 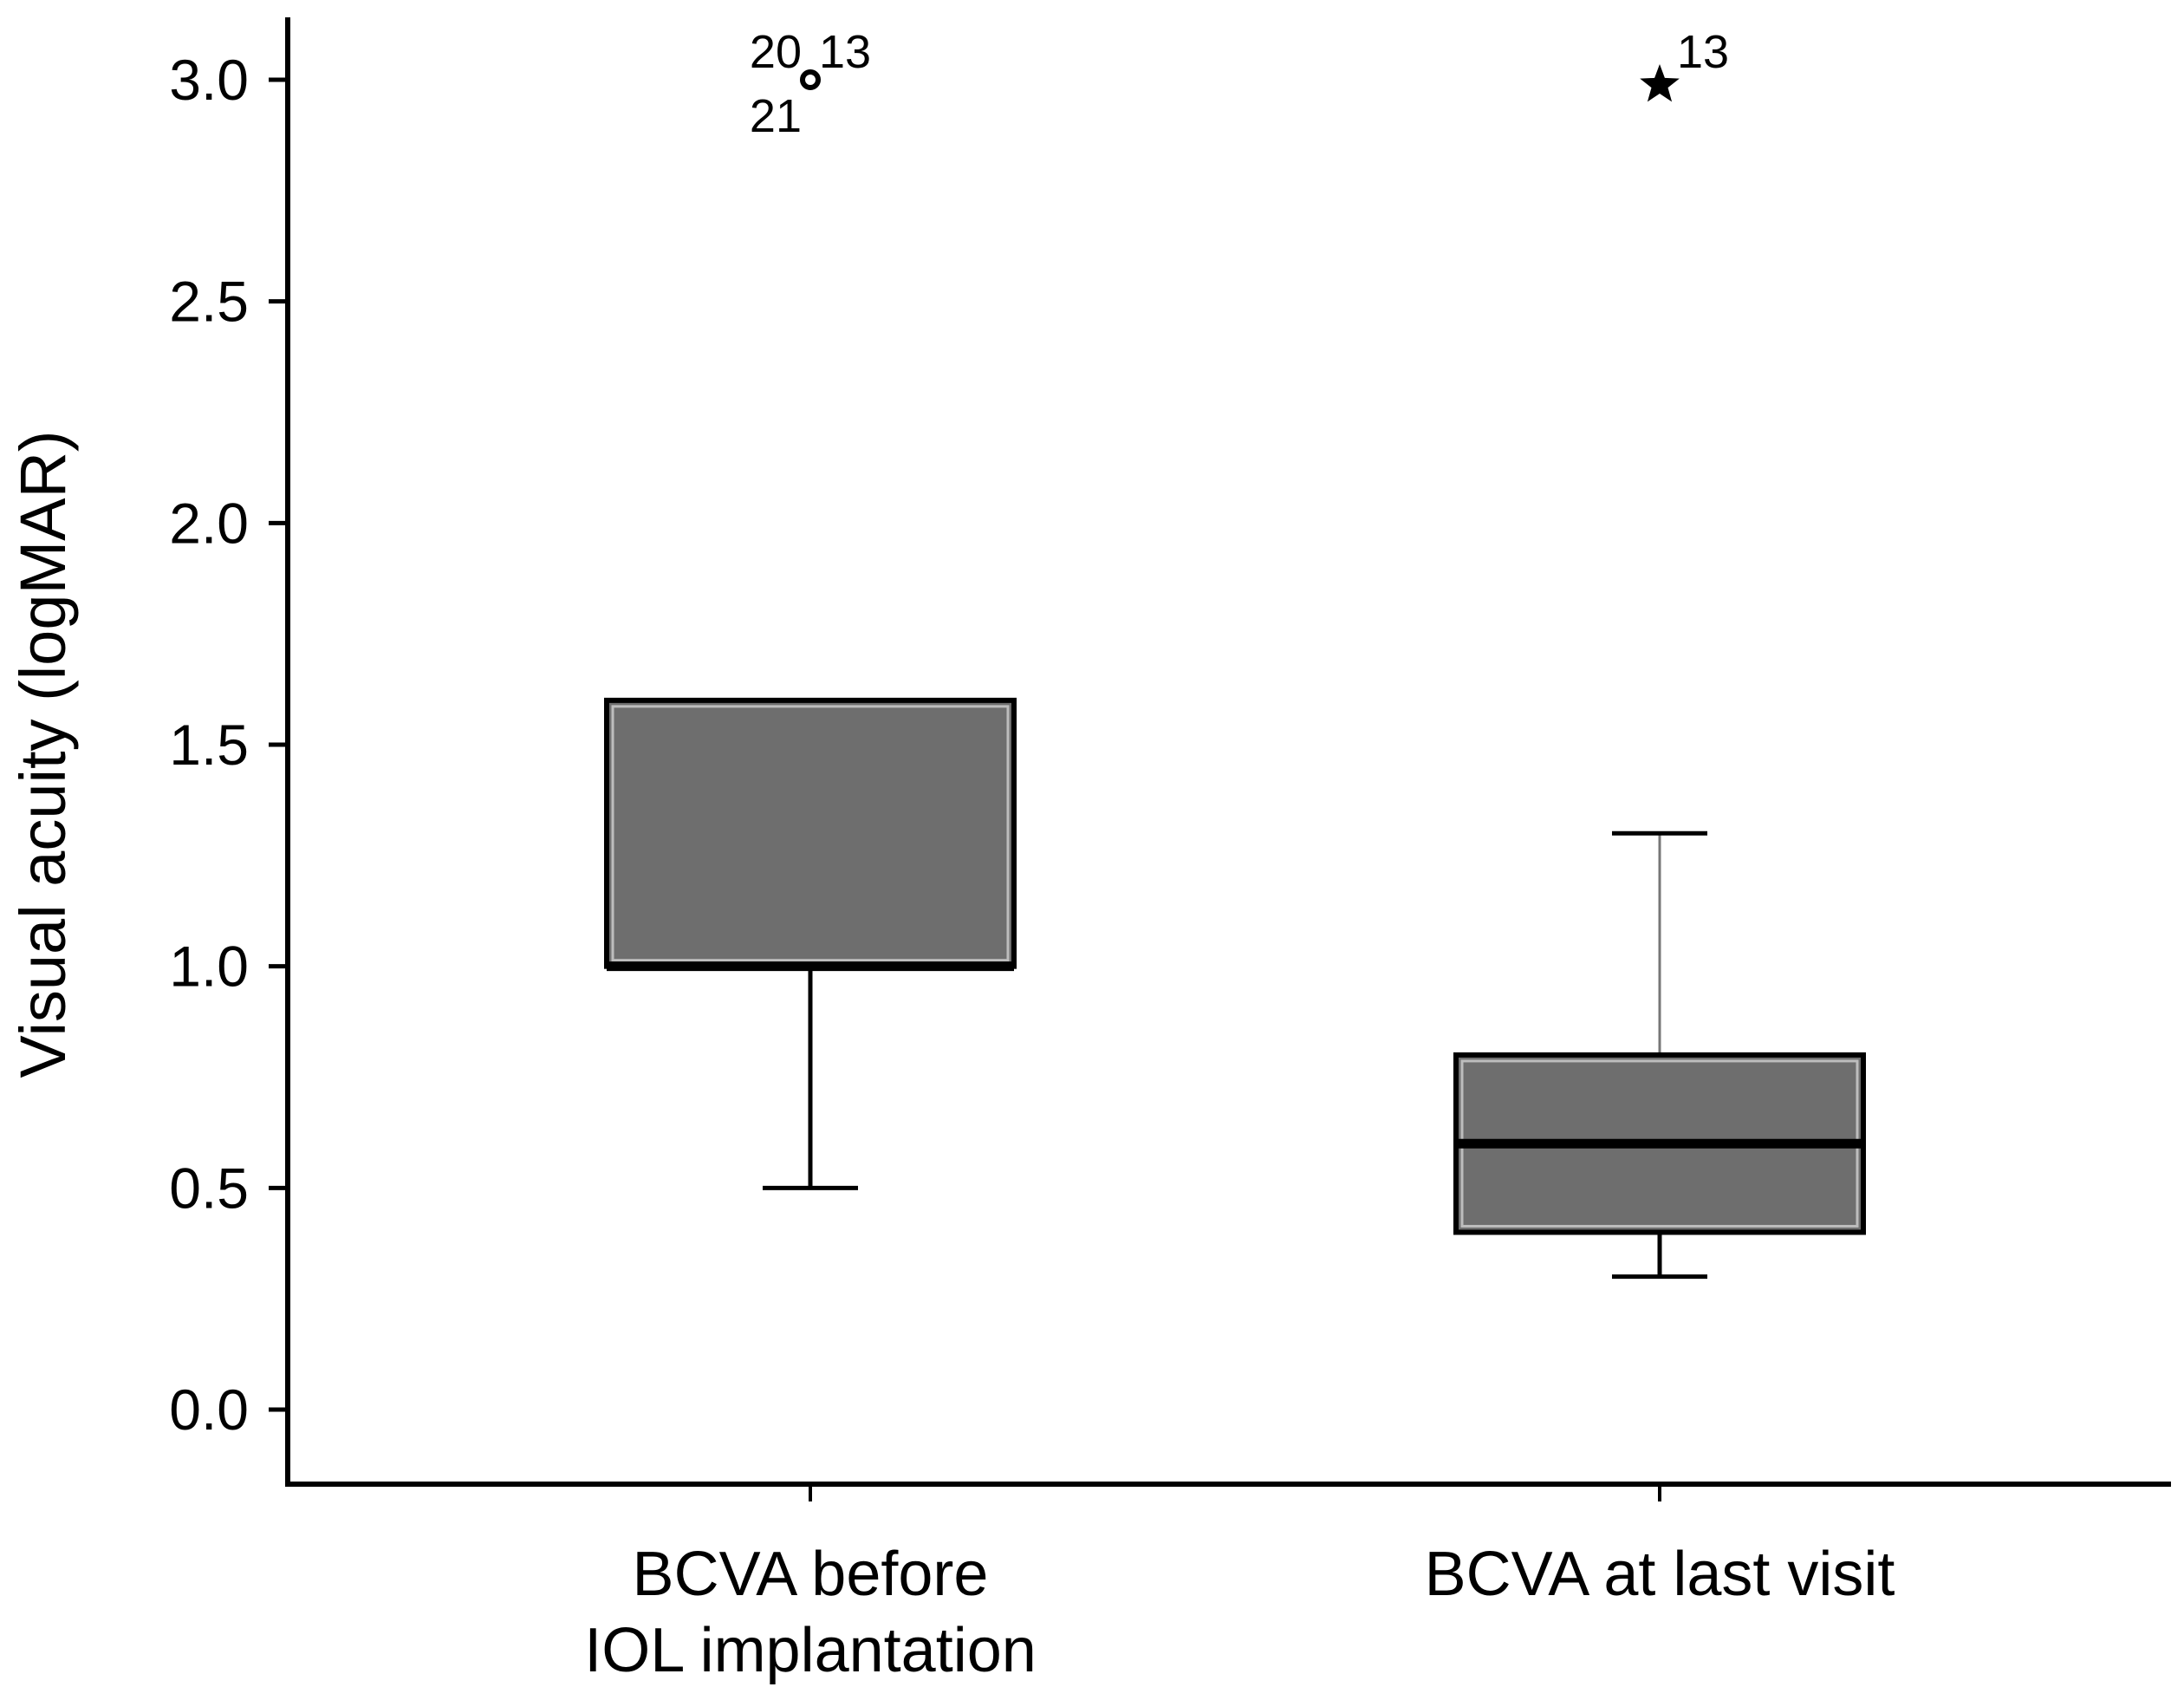 What do you see at coordinates (209, 967) in the screenshot?
I see `y-tick-label: 1.0` at bounding box center [209, 967].